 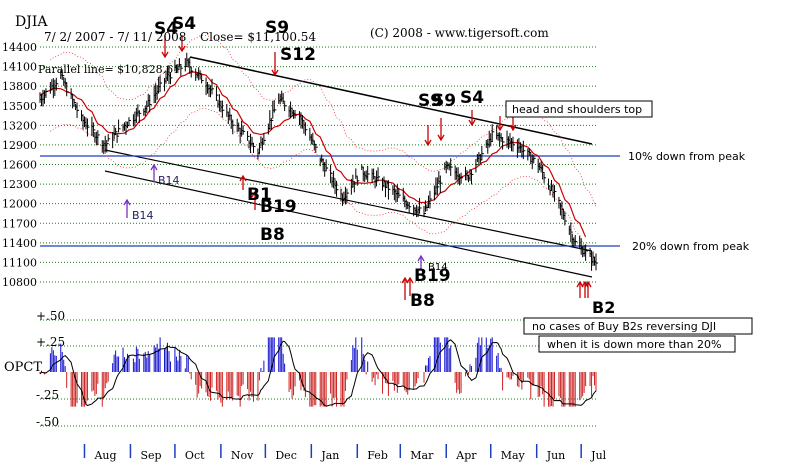 What do you see at coordinates (47, 395) in the screenshot?
I see `opct-tick-m25: -.25` at bounding box center [47, 395].